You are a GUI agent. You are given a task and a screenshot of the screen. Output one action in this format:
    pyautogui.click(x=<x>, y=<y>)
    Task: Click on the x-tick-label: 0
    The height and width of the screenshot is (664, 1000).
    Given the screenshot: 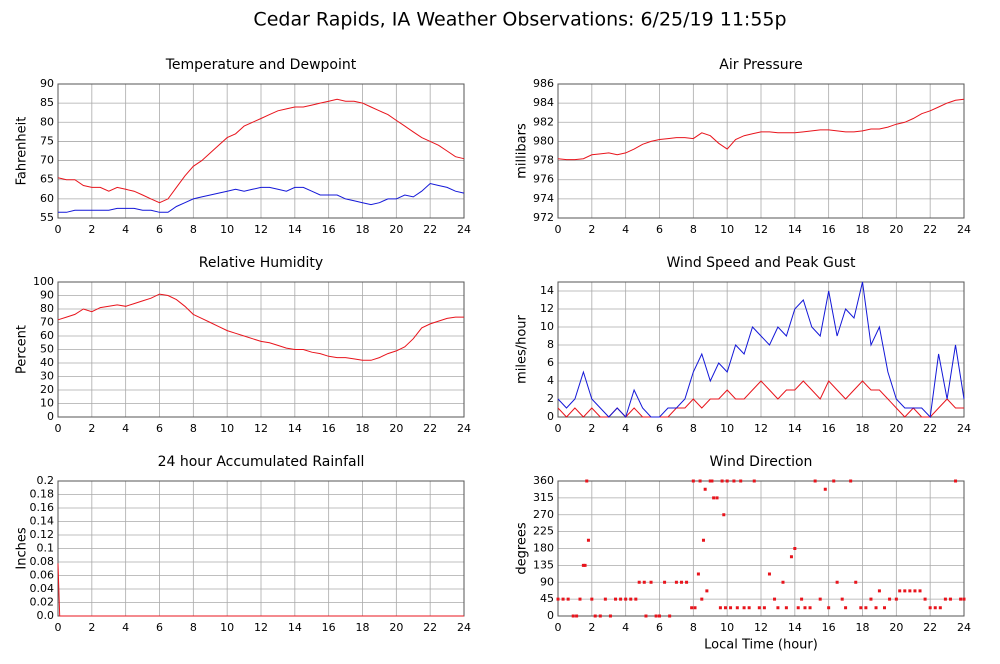 What is the action you would take?
    pyautogui.click(x=558, y=229)
    